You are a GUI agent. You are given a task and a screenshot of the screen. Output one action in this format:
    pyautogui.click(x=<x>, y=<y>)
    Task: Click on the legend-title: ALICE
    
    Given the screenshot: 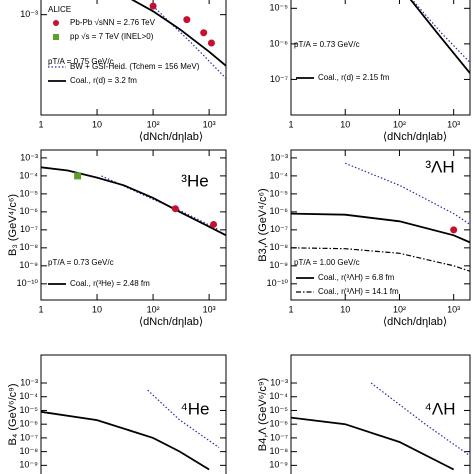 What is the action you would take?
    pyautogui.click(x=59, y=9)
    